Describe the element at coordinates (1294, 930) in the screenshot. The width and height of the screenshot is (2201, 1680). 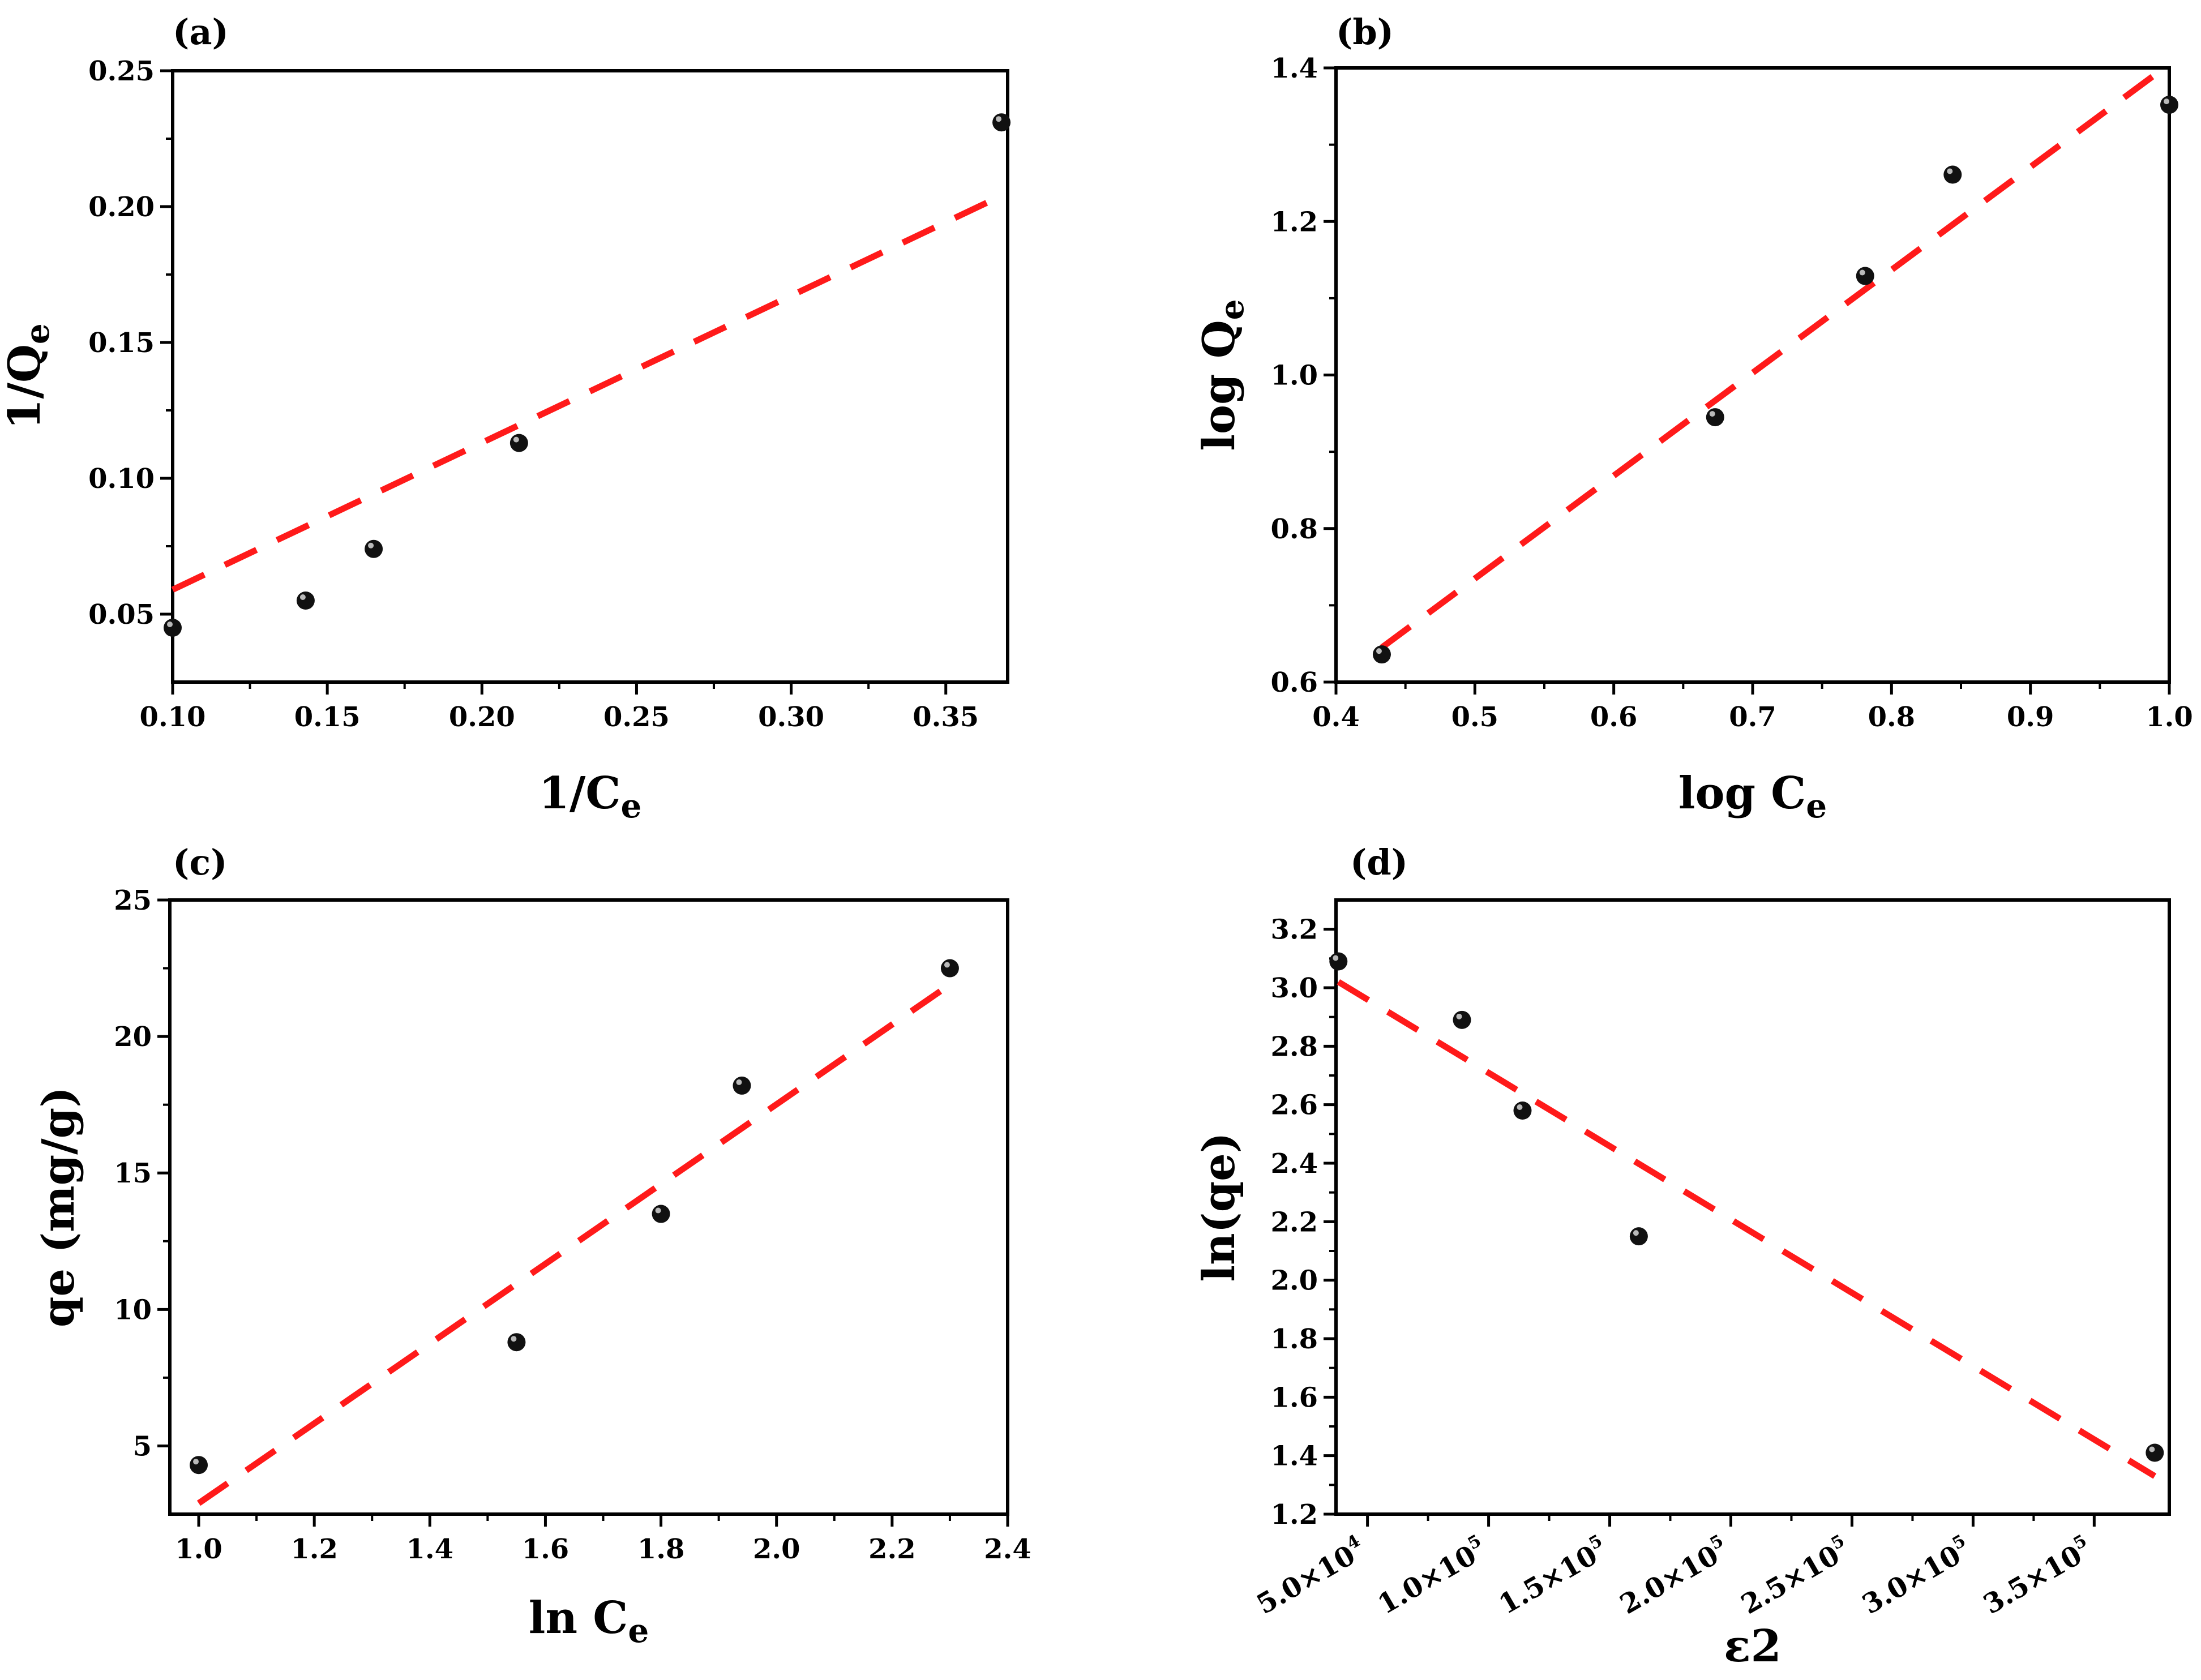
I see `y-tick-label-d: 3.2` at that location.